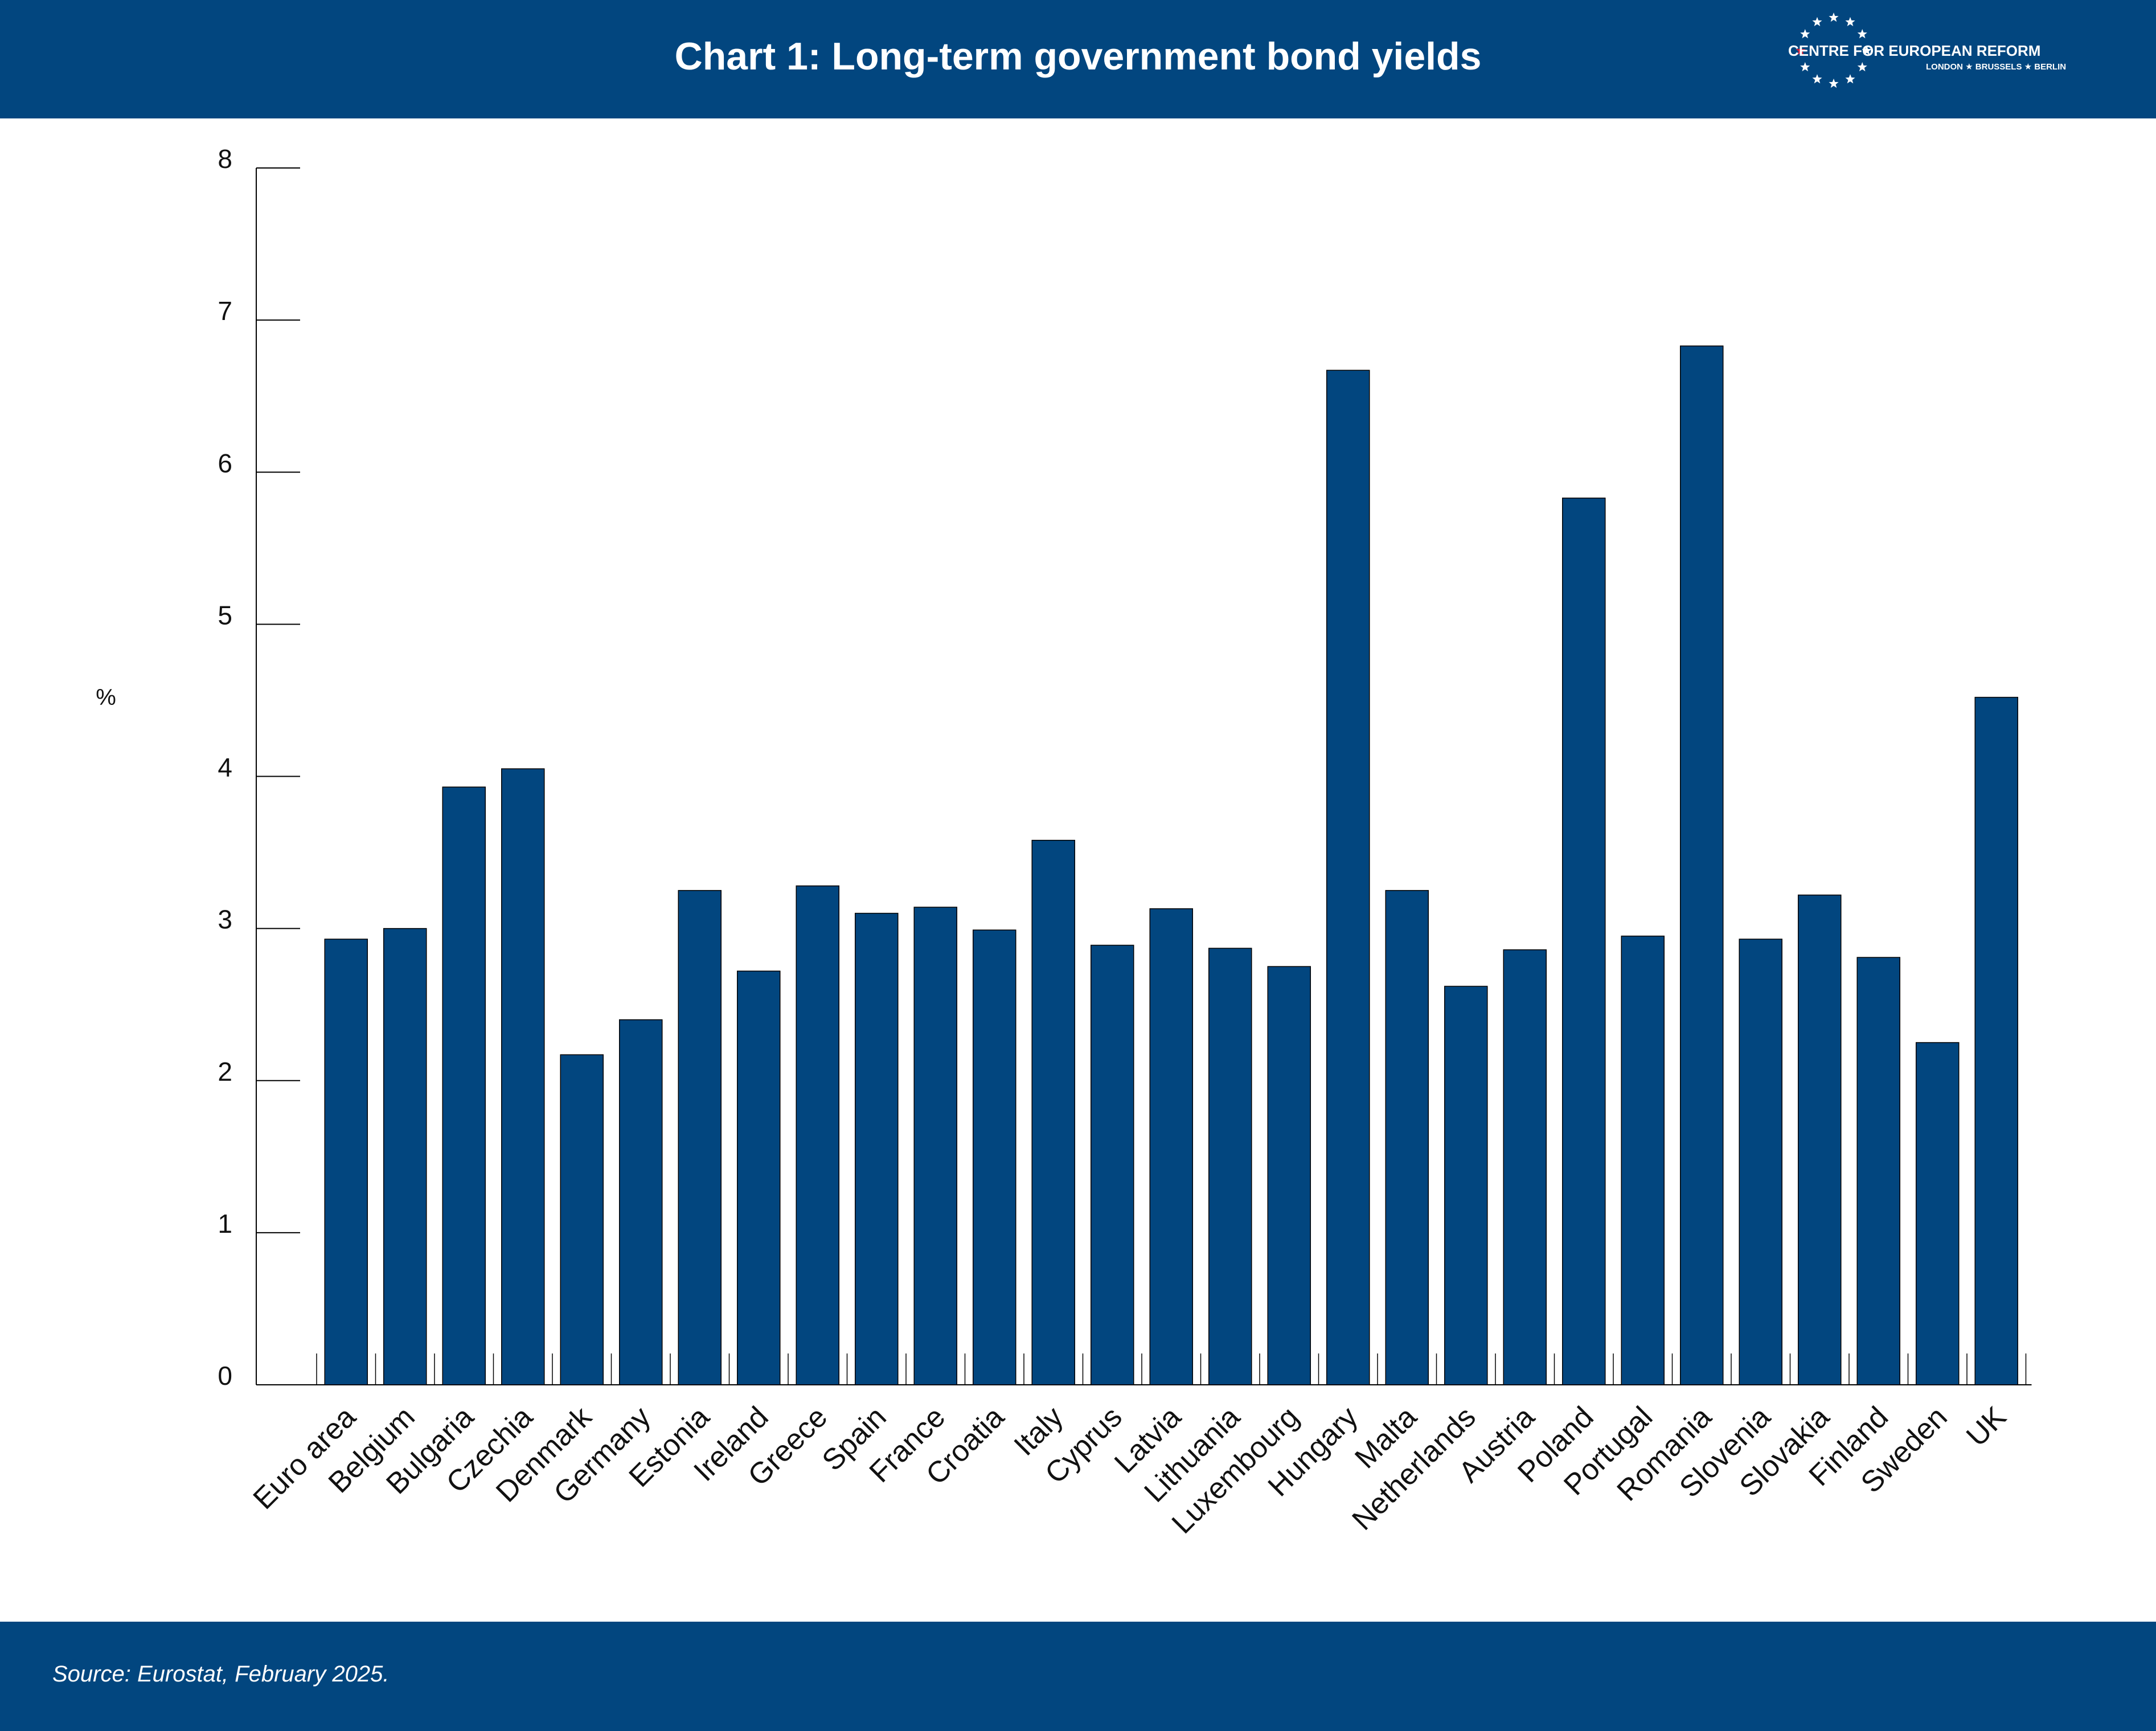  I want to click on source-note: Source: Eurostat, February 2025., so click(221, 1674).